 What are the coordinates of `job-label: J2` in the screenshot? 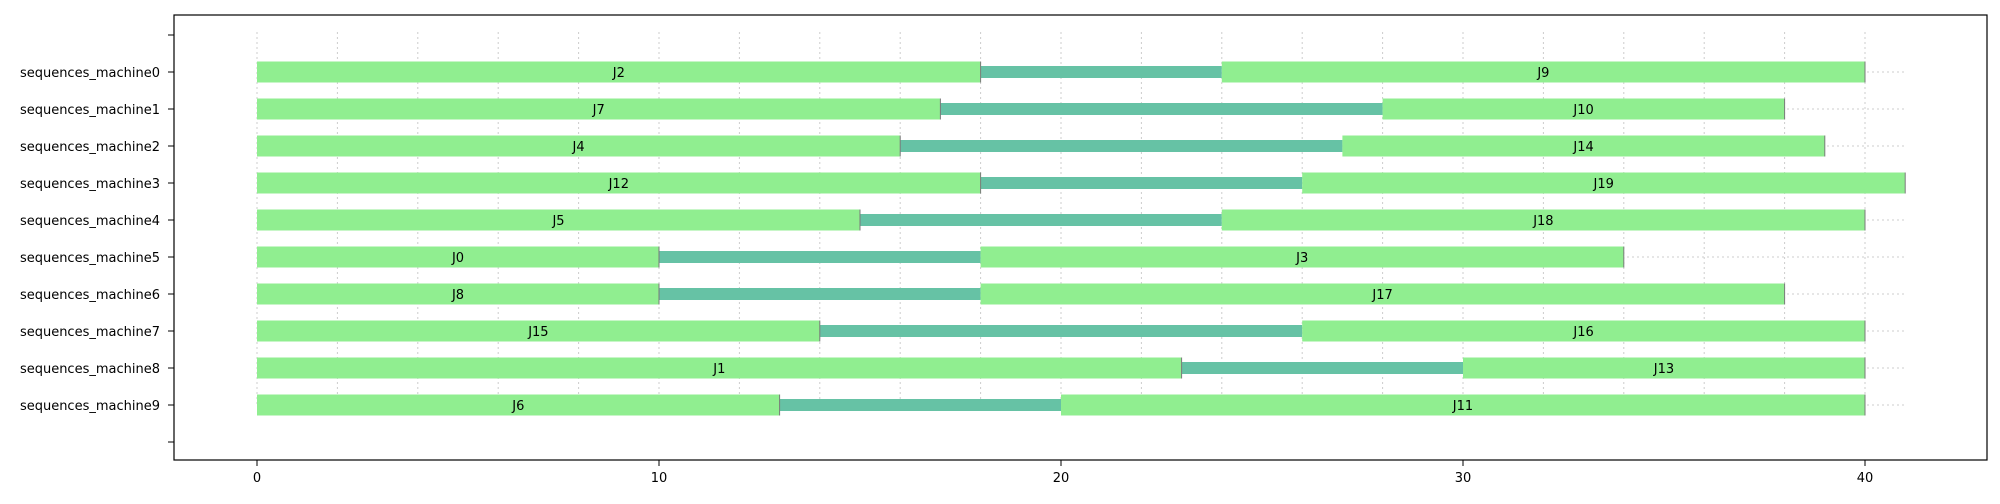 It's located at (618, 73).